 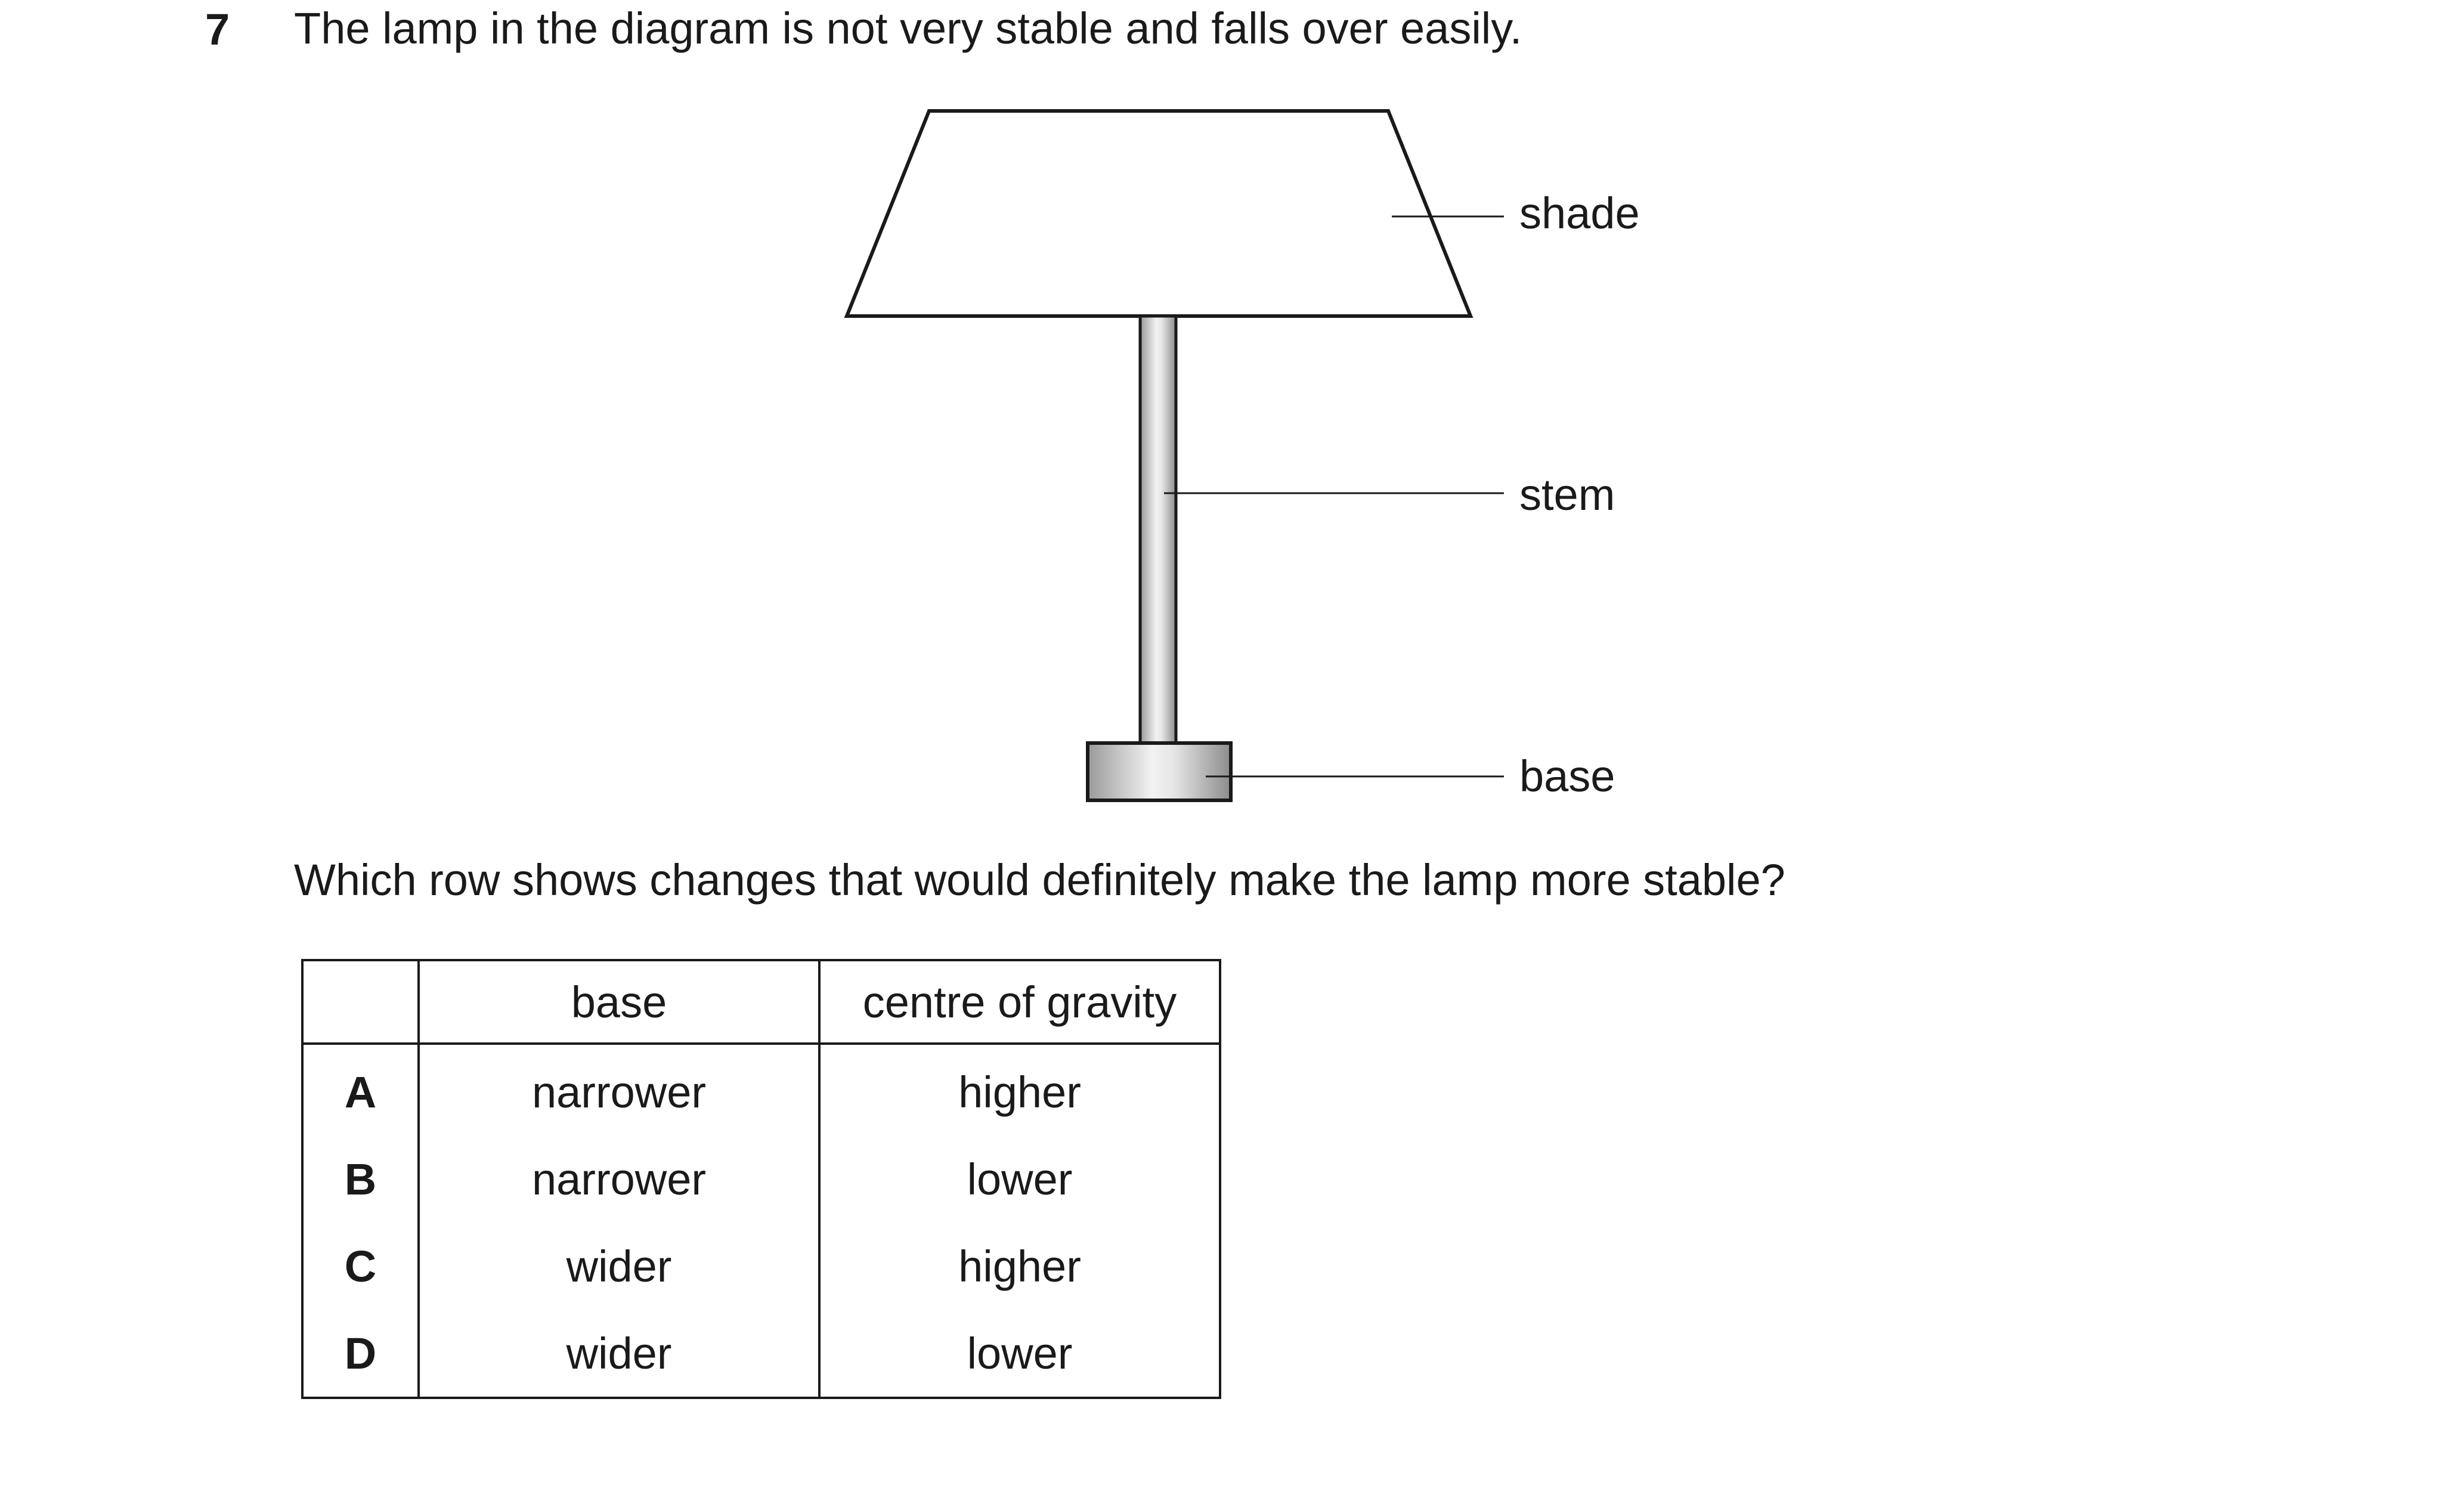 What do you see at coordinates (1567, 776) in the screenshot?
I see `base-label: base` at bounding box center [1567, 776].